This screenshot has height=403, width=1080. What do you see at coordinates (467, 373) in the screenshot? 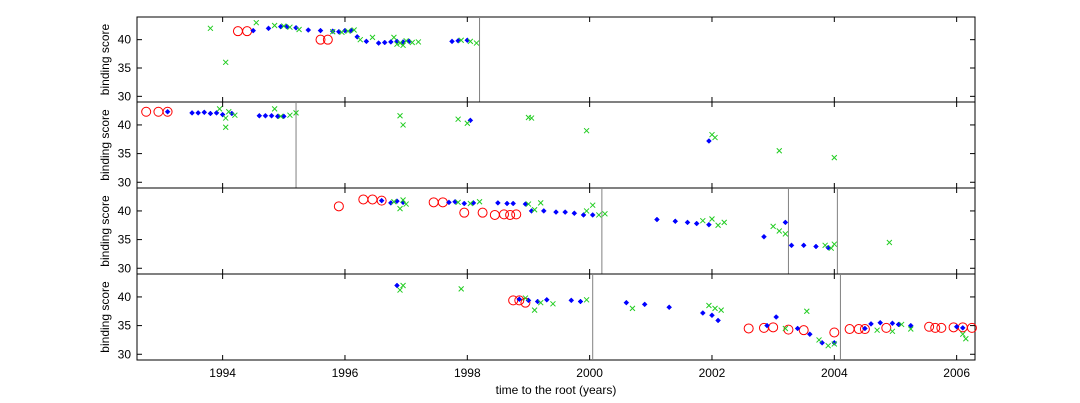
I see `x-tick-label: 1998` at bounding box center [467, 373].